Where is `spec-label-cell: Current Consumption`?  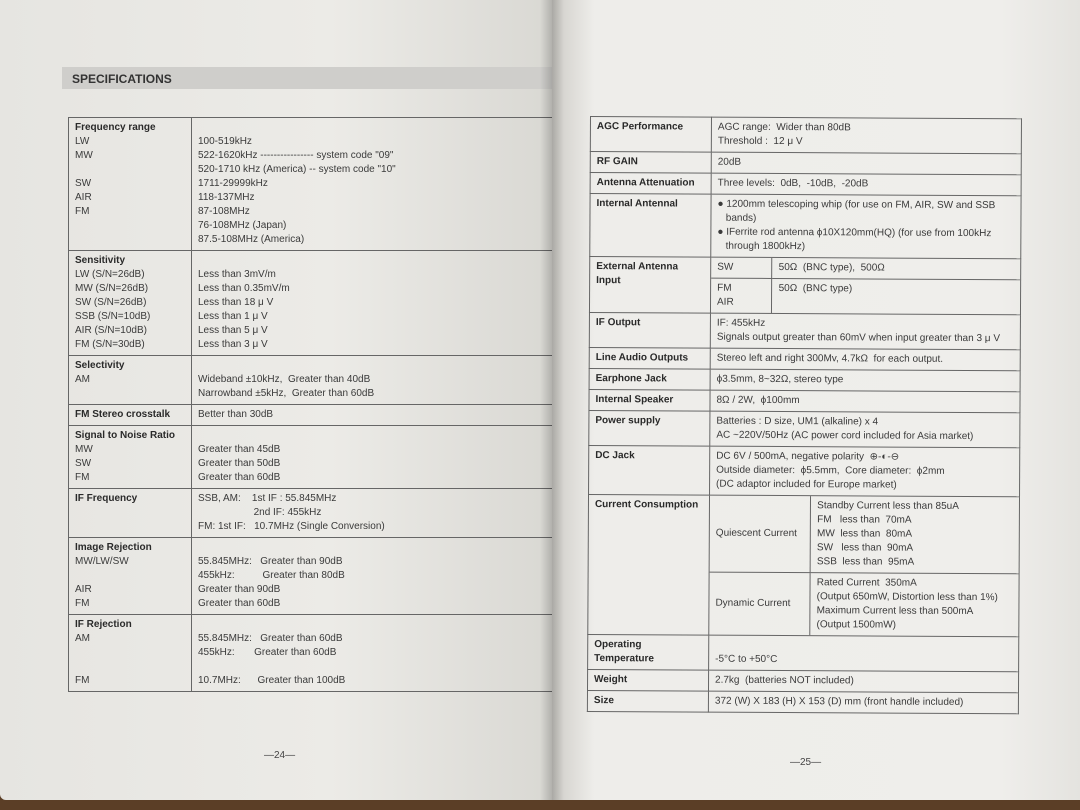 spec-label-cell: Current Consumption is located at coordinates (648, 565).